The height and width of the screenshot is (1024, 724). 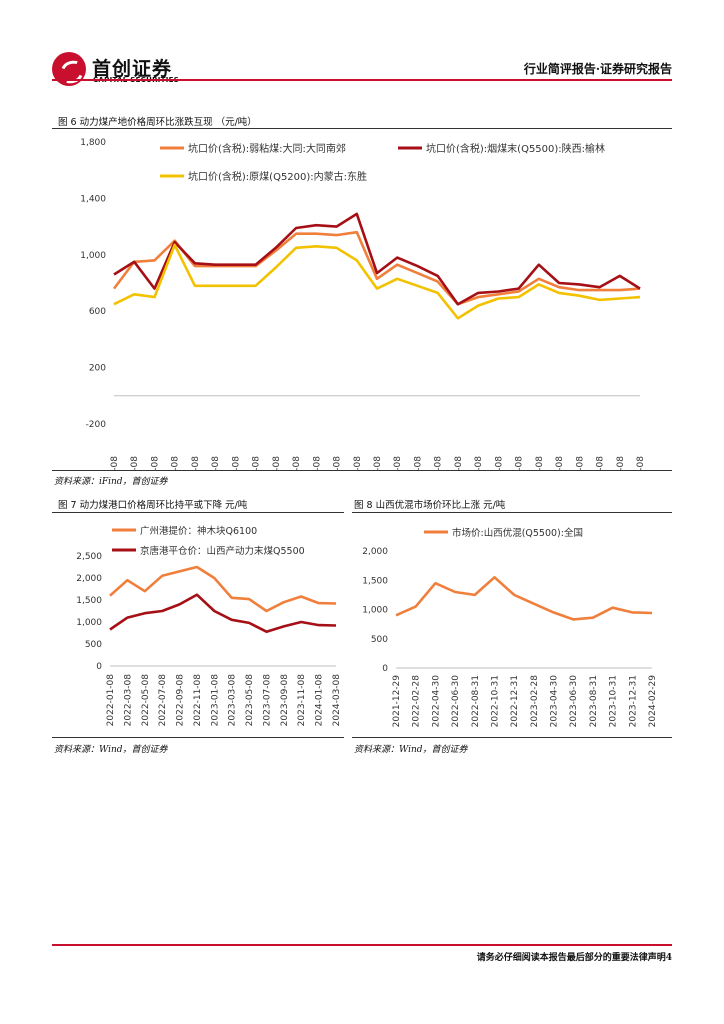 I want to click on x-tick-label: 2023-06-30, so click(x=574, y=701).